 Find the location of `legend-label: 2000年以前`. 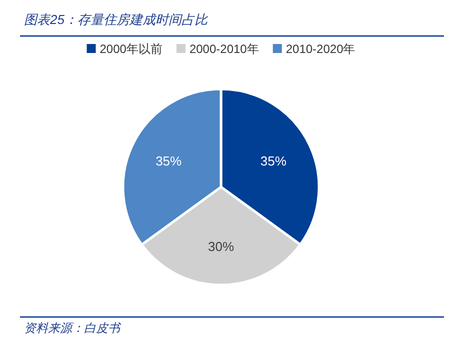

legend-label: 2000年以前 is located at coordinates (131, 49).